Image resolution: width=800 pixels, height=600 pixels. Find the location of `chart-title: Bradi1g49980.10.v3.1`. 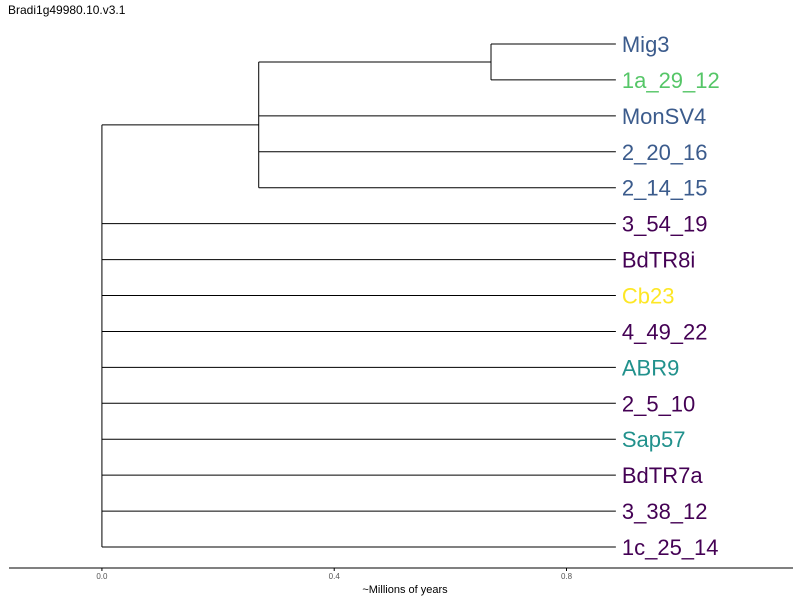

chart-title: Bradi1g49980.10.v3.1 is located at coordinates (67, 10).